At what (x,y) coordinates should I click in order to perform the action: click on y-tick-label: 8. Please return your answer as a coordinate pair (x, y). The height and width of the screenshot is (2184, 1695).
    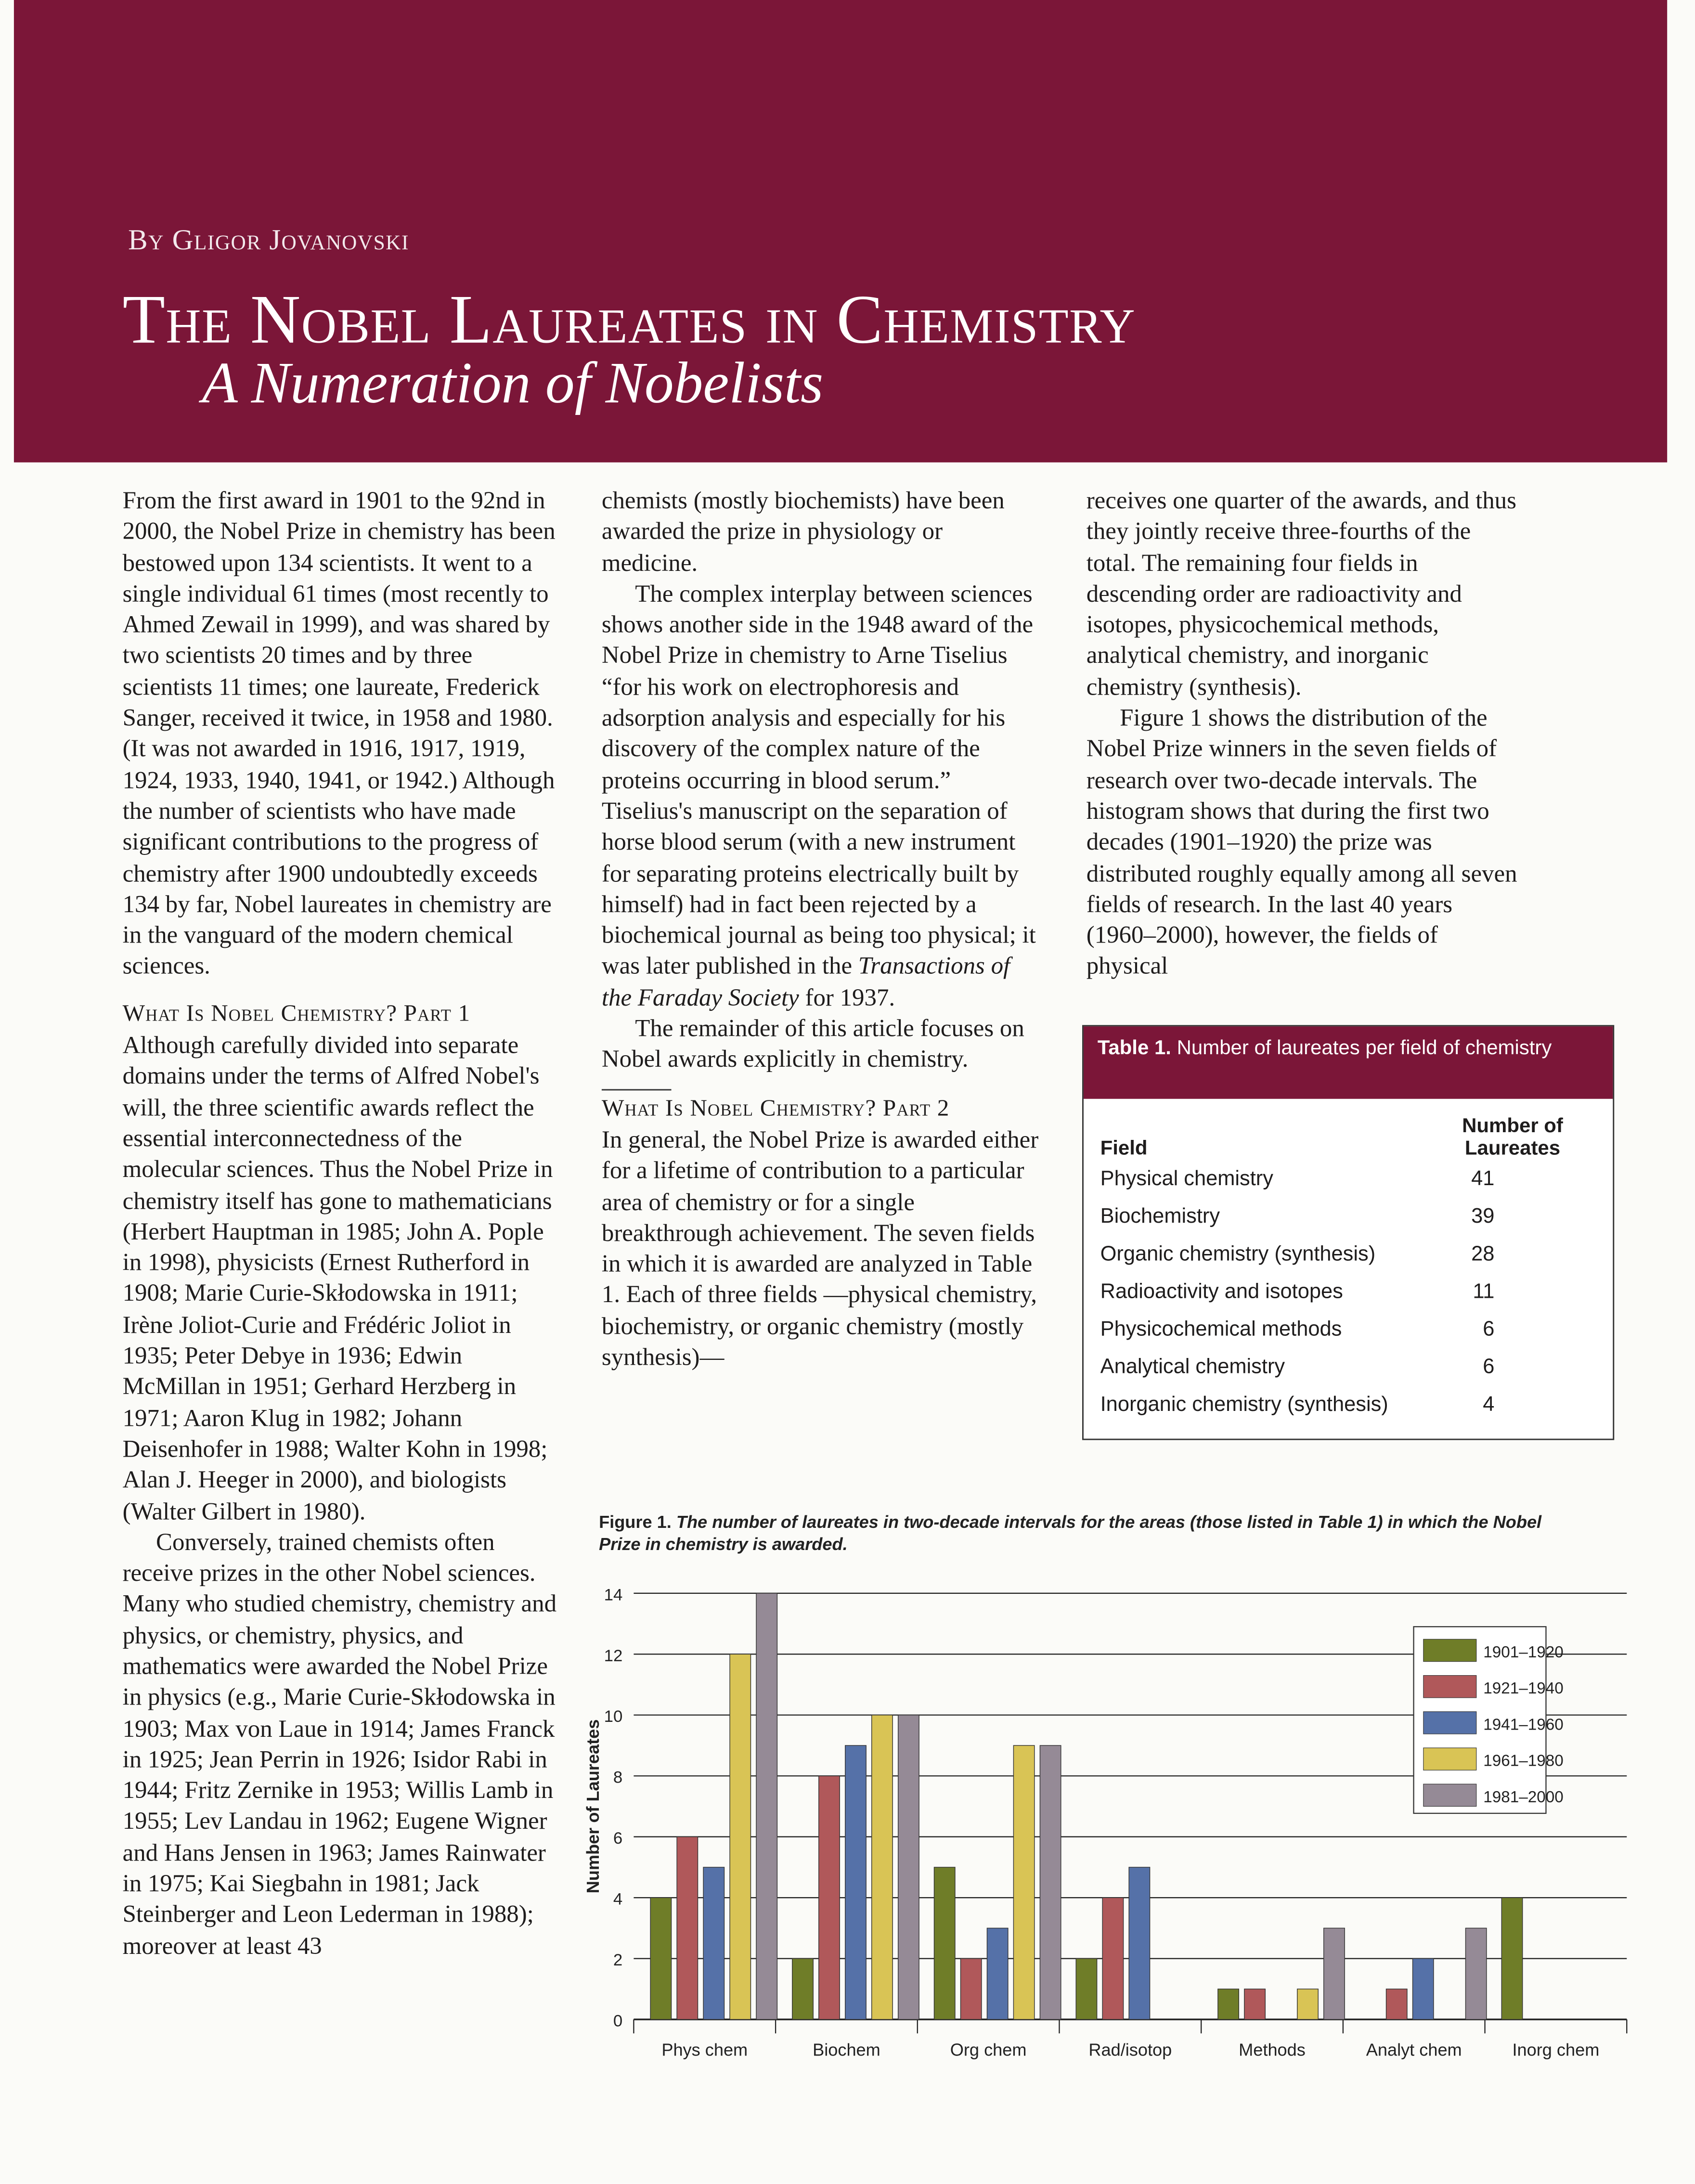
    Looking at the image, I should click on (617, 1778).